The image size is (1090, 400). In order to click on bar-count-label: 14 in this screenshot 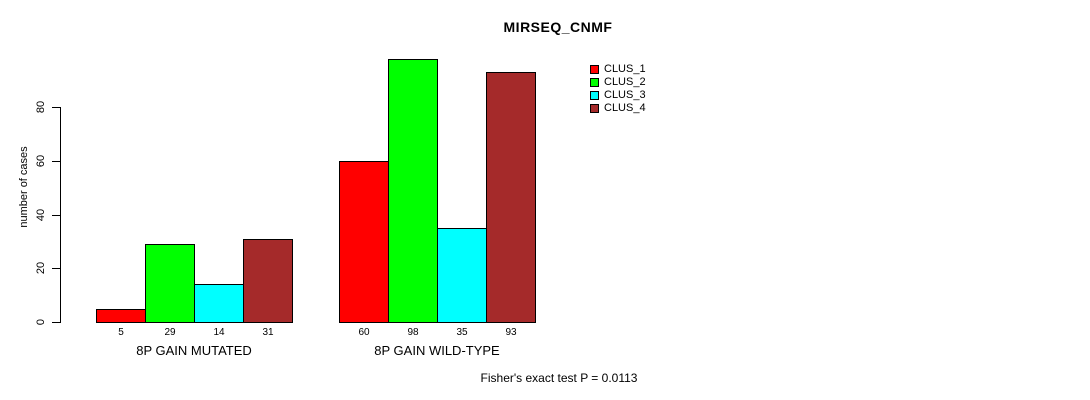, I will do `click(219, 332)`.